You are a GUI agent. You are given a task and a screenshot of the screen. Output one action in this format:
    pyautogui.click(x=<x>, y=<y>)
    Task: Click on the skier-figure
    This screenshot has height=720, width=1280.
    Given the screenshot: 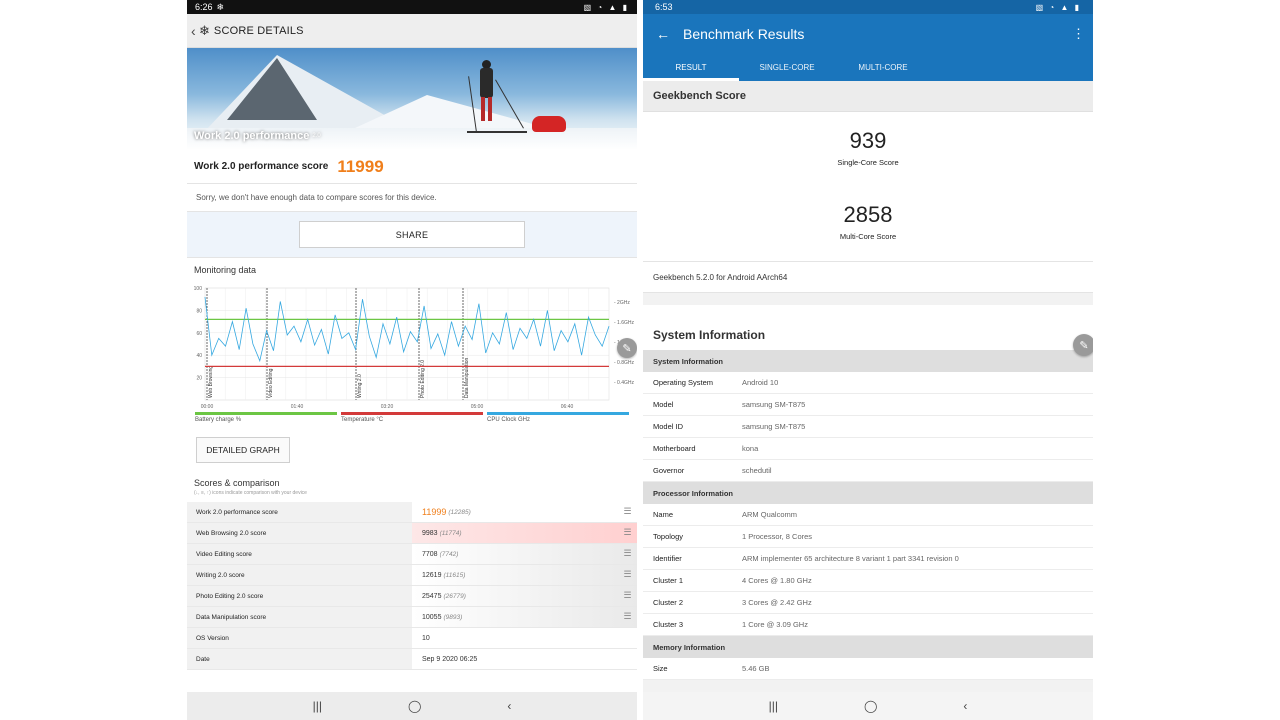 What is the action you would take?
    pyautogui.click(x=486, y=95)
    